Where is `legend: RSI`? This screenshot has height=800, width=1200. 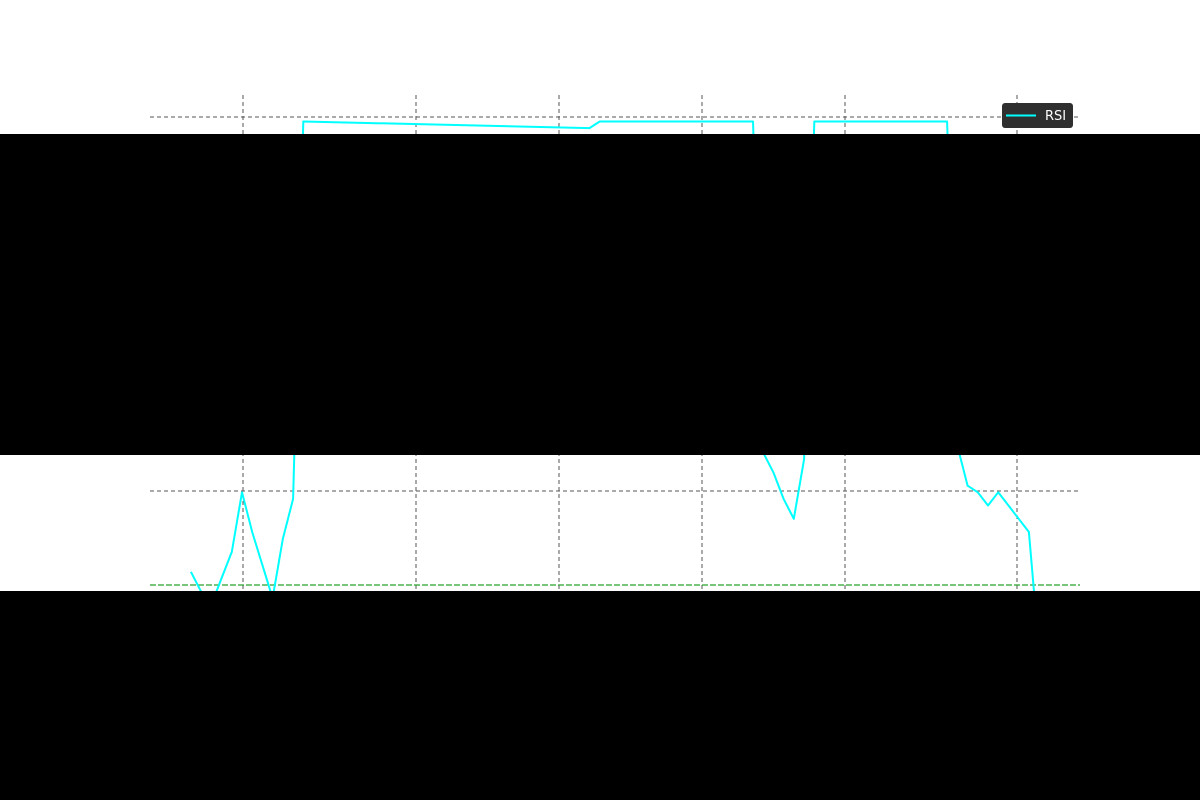
legend: RSI is located at coordinates (1037, 115).